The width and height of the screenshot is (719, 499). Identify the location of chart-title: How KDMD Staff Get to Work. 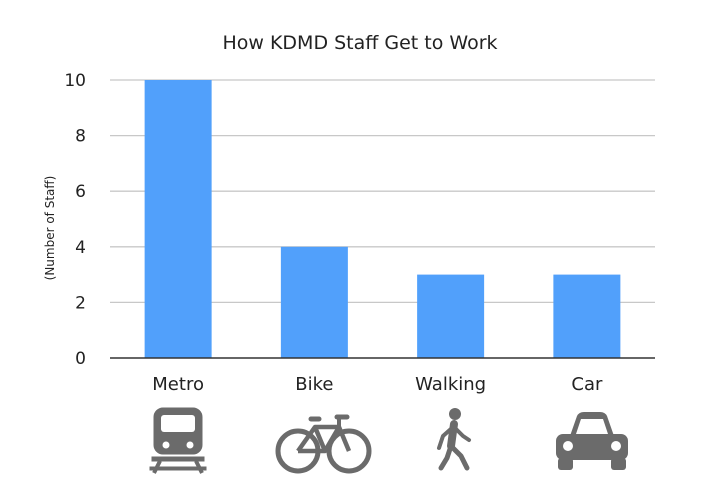
(359, 43).